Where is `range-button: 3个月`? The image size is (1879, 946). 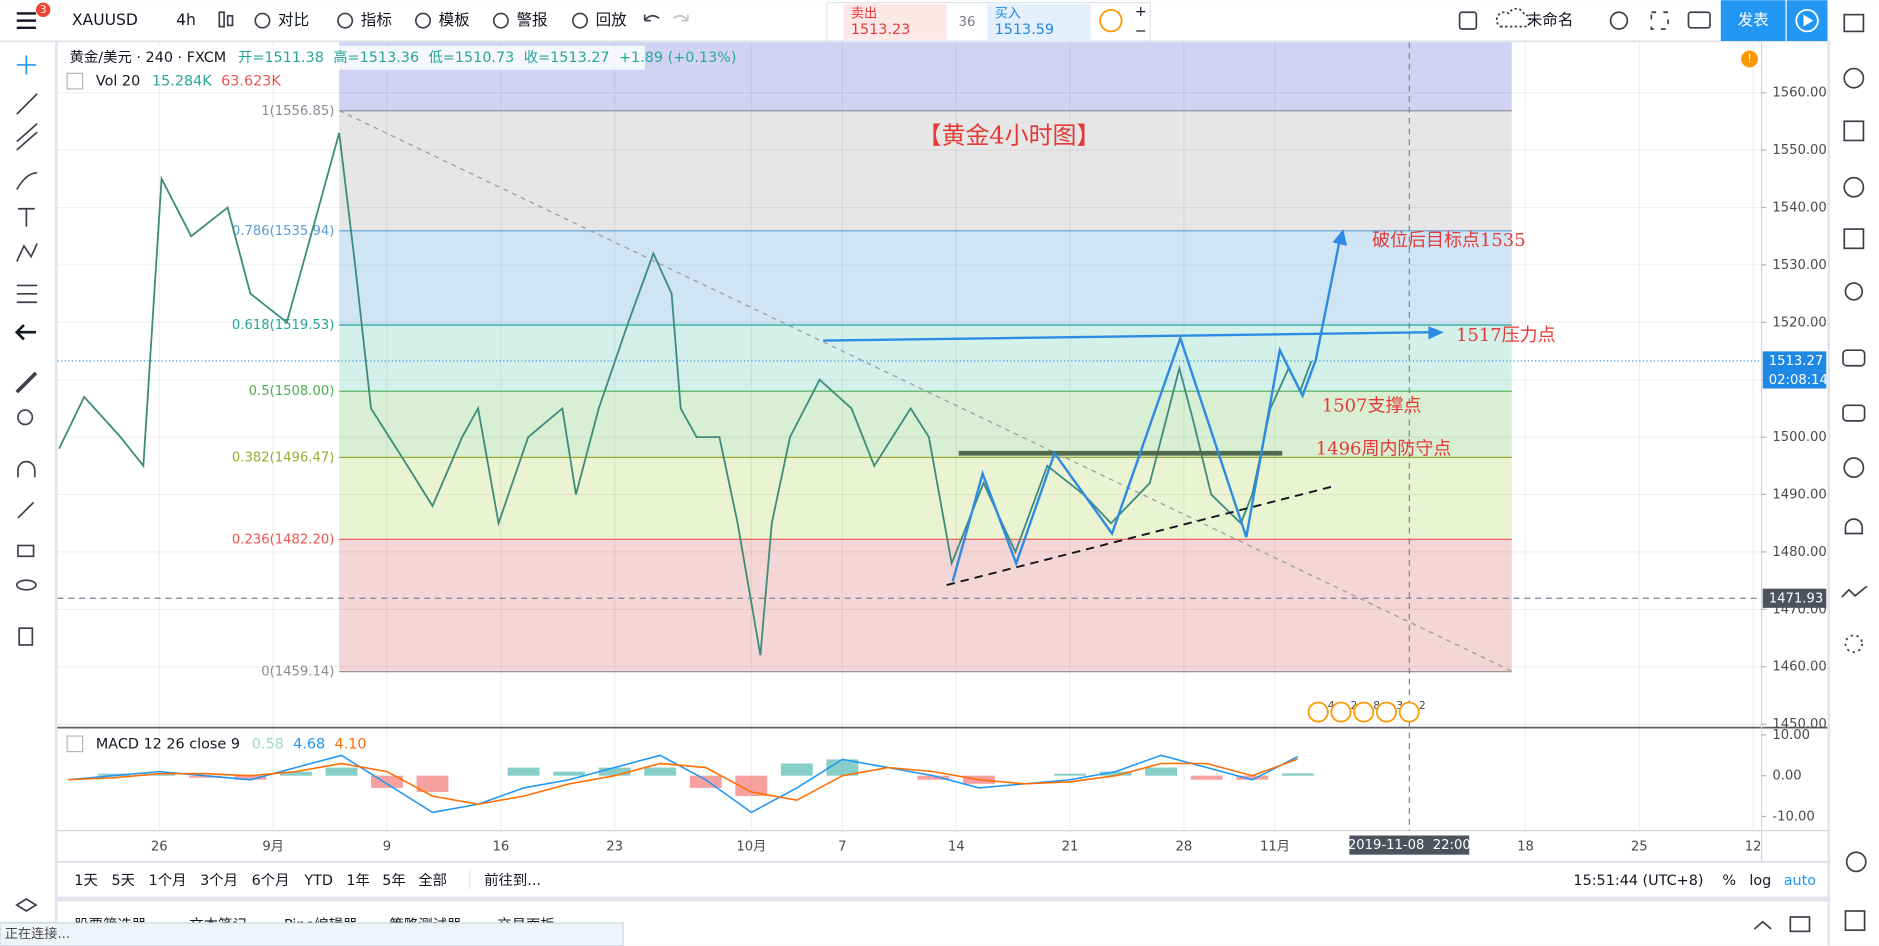
range-button: 3个月 is located at coordinates (219, 880).